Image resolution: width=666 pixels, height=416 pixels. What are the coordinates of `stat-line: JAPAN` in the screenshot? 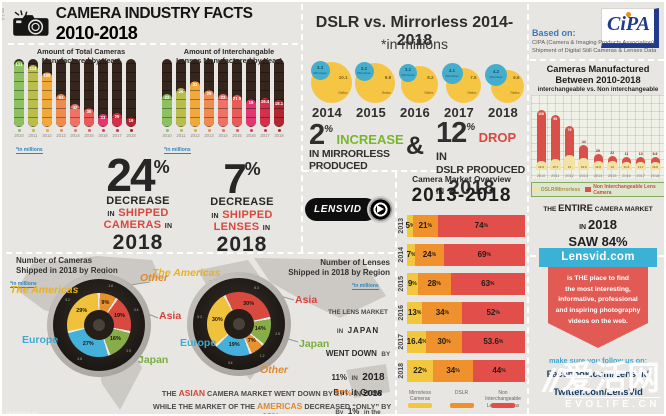 It's located at (363, 331).